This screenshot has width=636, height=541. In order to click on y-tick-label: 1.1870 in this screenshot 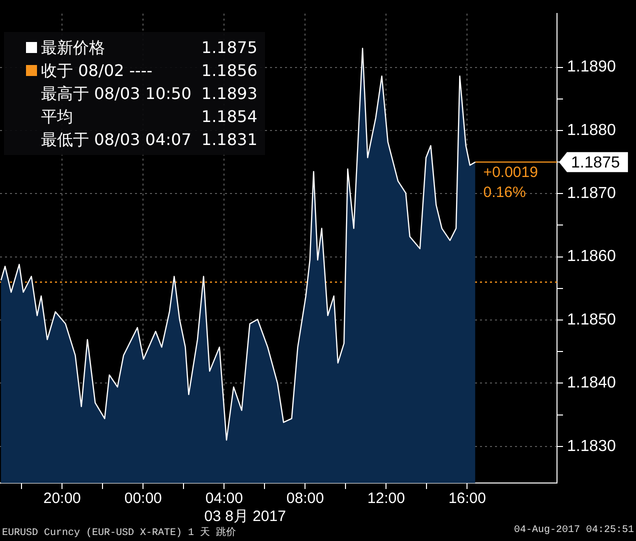, I will do `click(591, 193)`.